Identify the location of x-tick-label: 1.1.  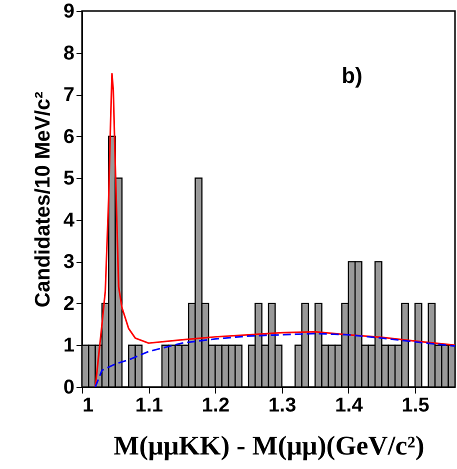
(149, 405).